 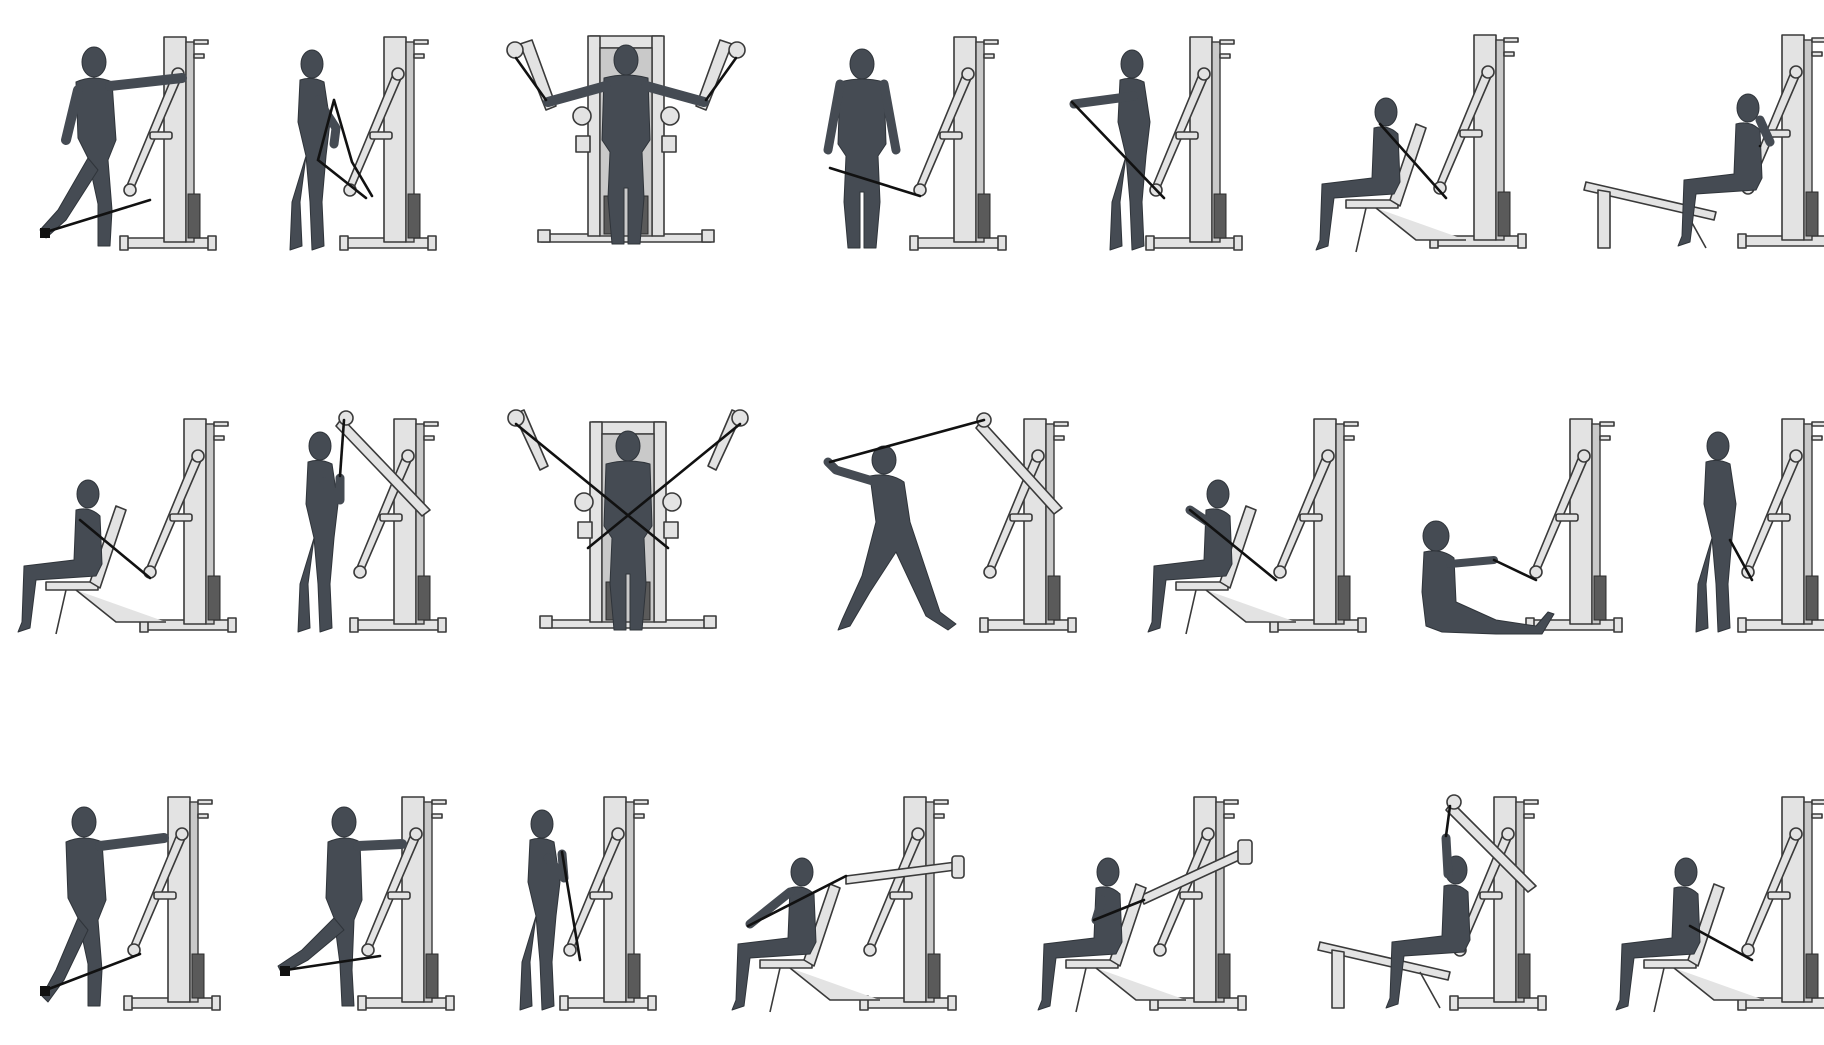 What do you see at coordinates (1432, 902) in the screenshot?
I see `exercise-r3c6` at bounding box center [1432, 902].